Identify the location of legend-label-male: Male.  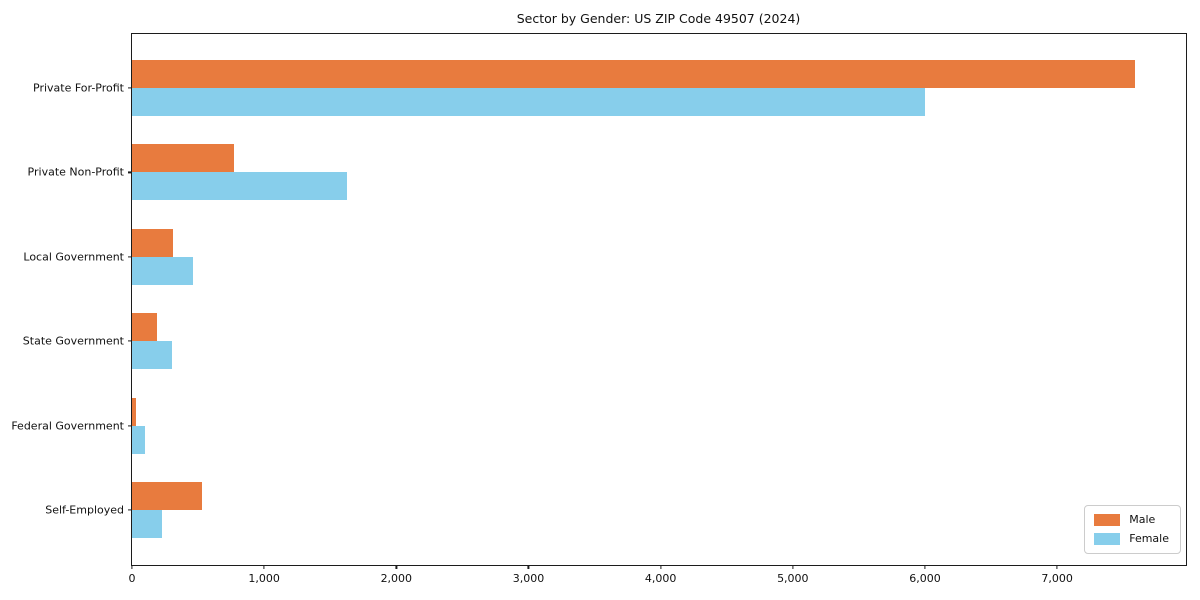
(1142, 519).